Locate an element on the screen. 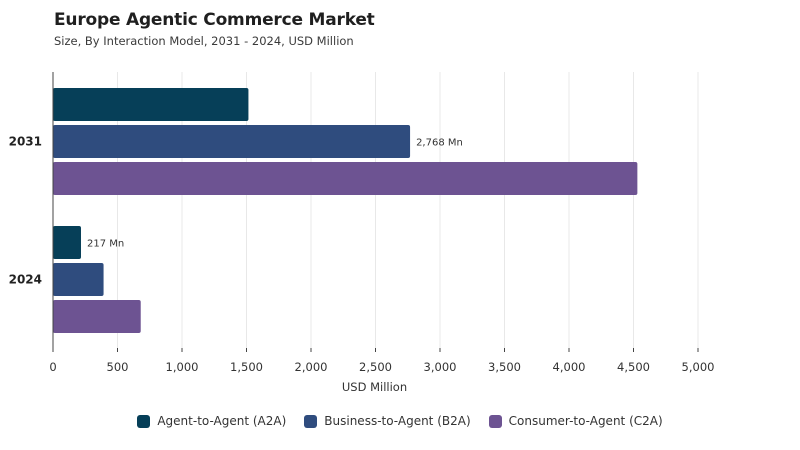 This screenshot has height=450, width=800. legend-item: Agent-to-Agent (A2A) is located at coordinates (211, 421).